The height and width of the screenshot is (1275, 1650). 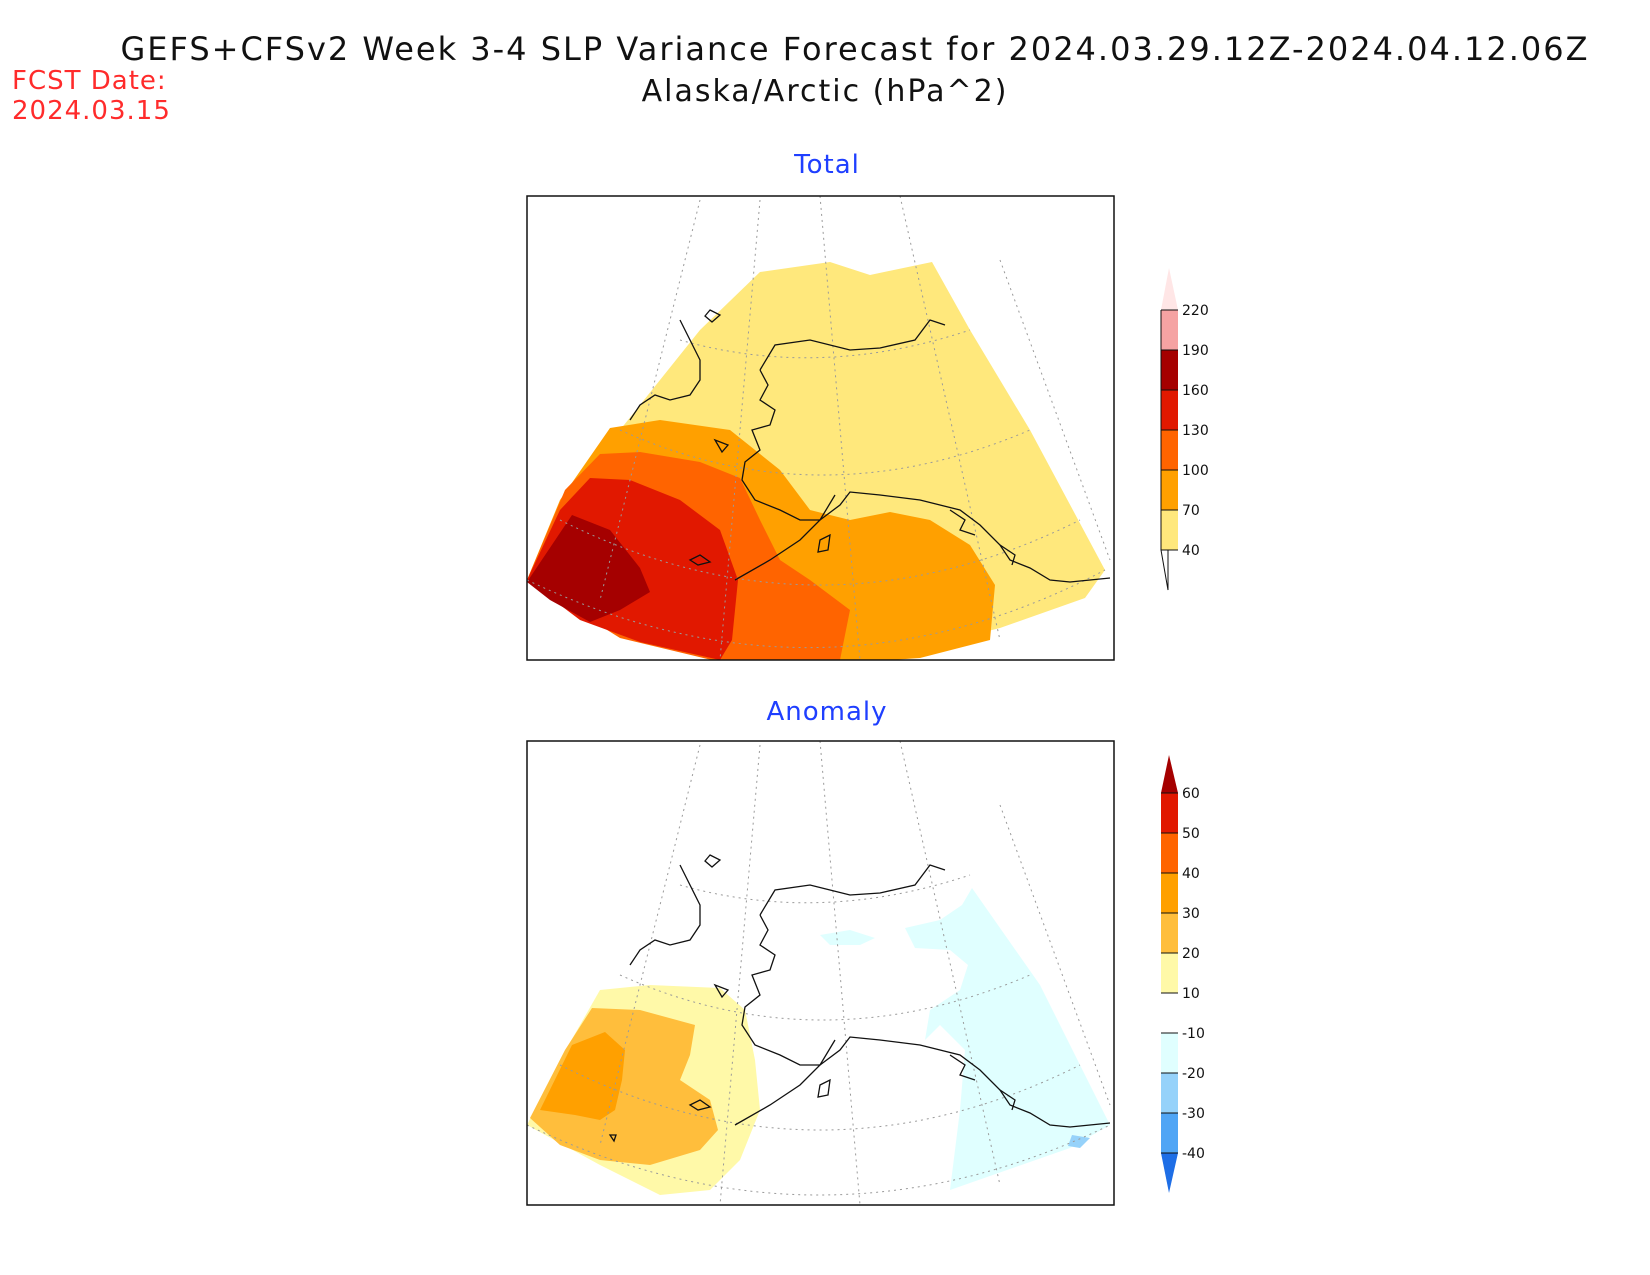 What do you see at coordinates (1191, 874) in the screenshot?
I see `anomaly-cb-label-40: 40` at bounding box center [1191, 874].